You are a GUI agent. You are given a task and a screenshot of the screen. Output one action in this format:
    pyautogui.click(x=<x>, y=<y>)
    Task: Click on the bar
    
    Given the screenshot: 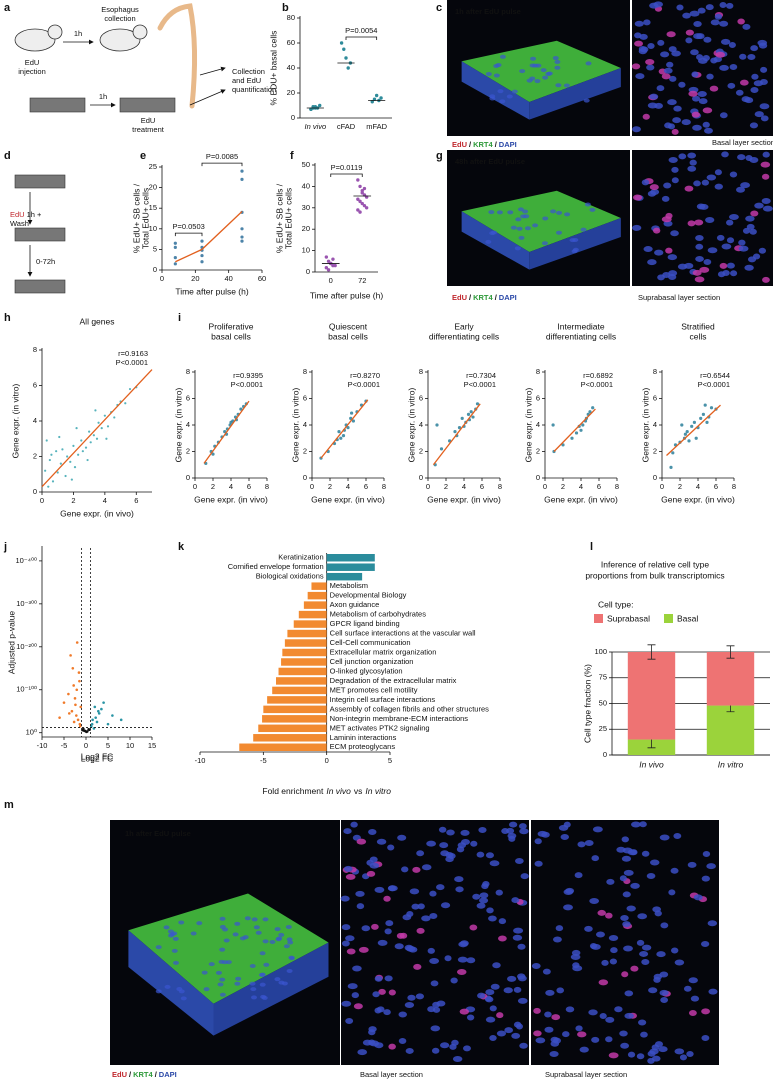 What is the action you would take?
    pyautogui.click(x=350, y=567)
    